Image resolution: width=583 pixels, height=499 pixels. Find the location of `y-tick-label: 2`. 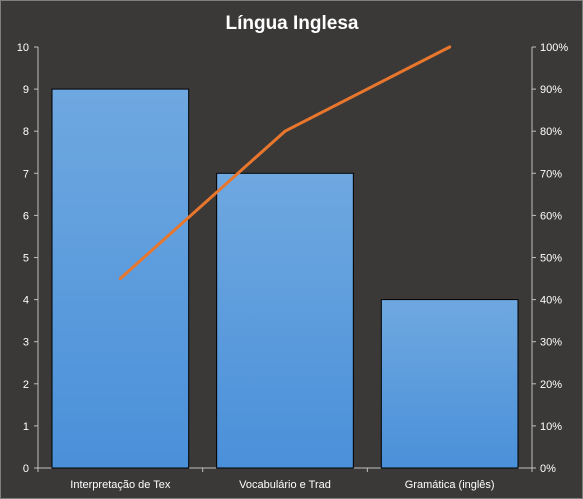

y-tick-label: 2 is located at coordinates (26, 385).